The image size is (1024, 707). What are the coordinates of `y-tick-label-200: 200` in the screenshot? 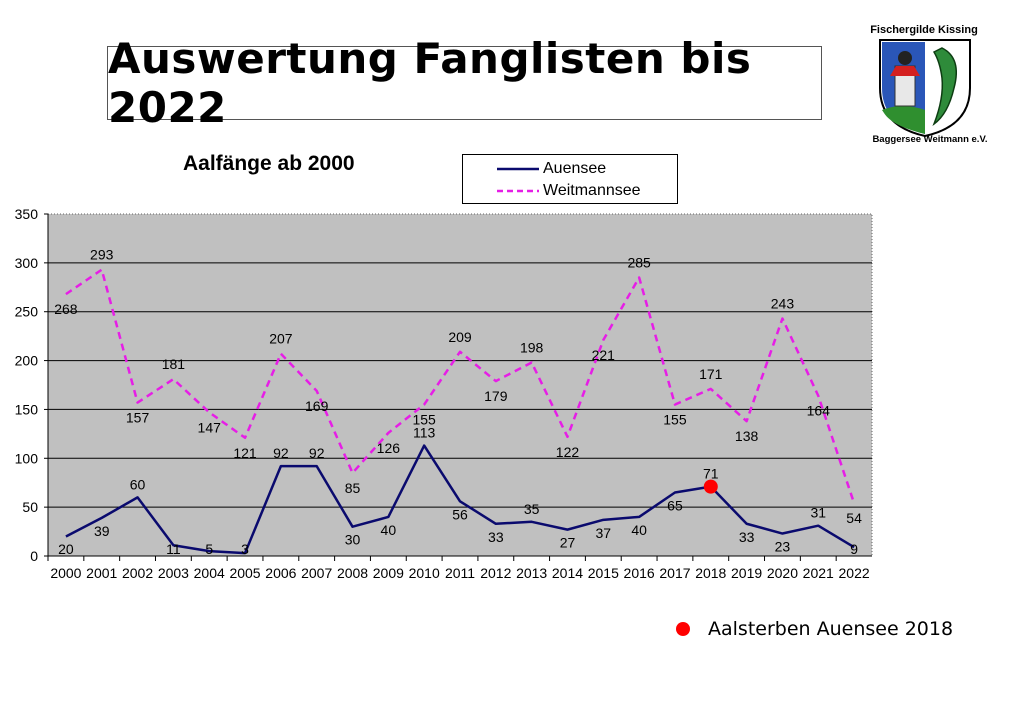 It's located at (27, 361).